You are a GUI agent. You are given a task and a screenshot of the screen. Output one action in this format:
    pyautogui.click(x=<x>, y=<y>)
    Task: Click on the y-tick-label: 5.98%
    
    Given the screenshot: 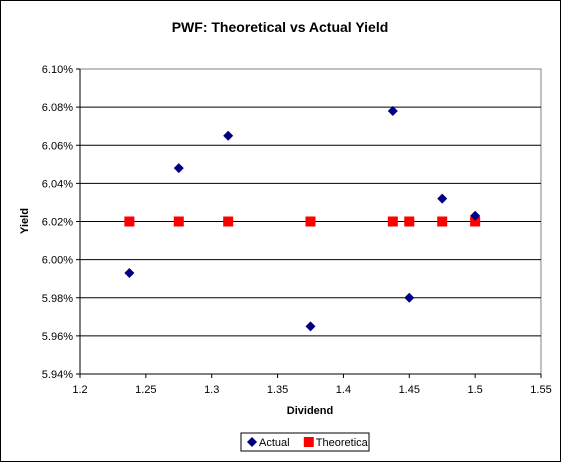 What is the action you would take?
    pyautogui.click(x=57, y=299)
    